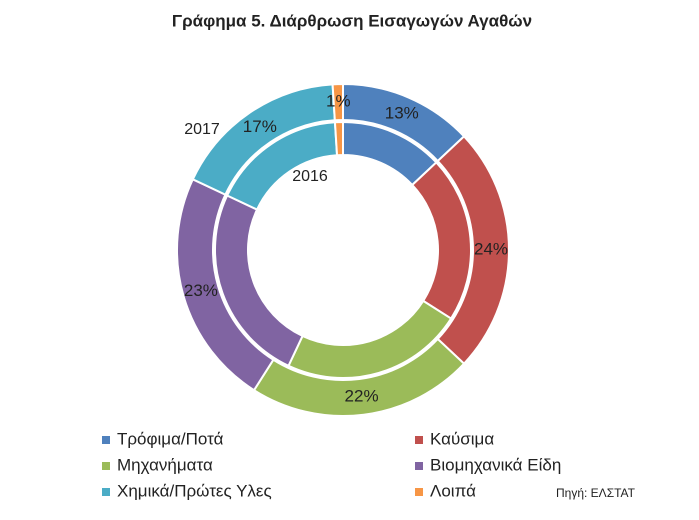 The image size is (699, 520). What do you see at coordinates (170, 438) in the screenshot?
I see `legend-label: Τρόφιμα/Ποτά` at bounding box center [170, 438].